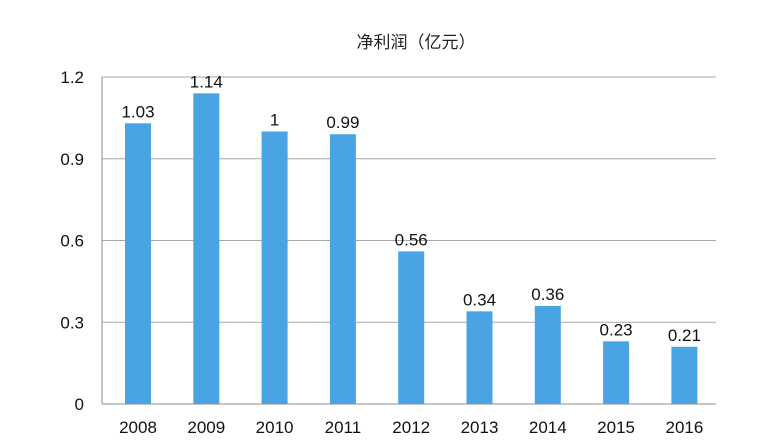  Describe the element at coordinates (206, 81) in the screenshot. I see `data-label-2009: 1.14` at that location.